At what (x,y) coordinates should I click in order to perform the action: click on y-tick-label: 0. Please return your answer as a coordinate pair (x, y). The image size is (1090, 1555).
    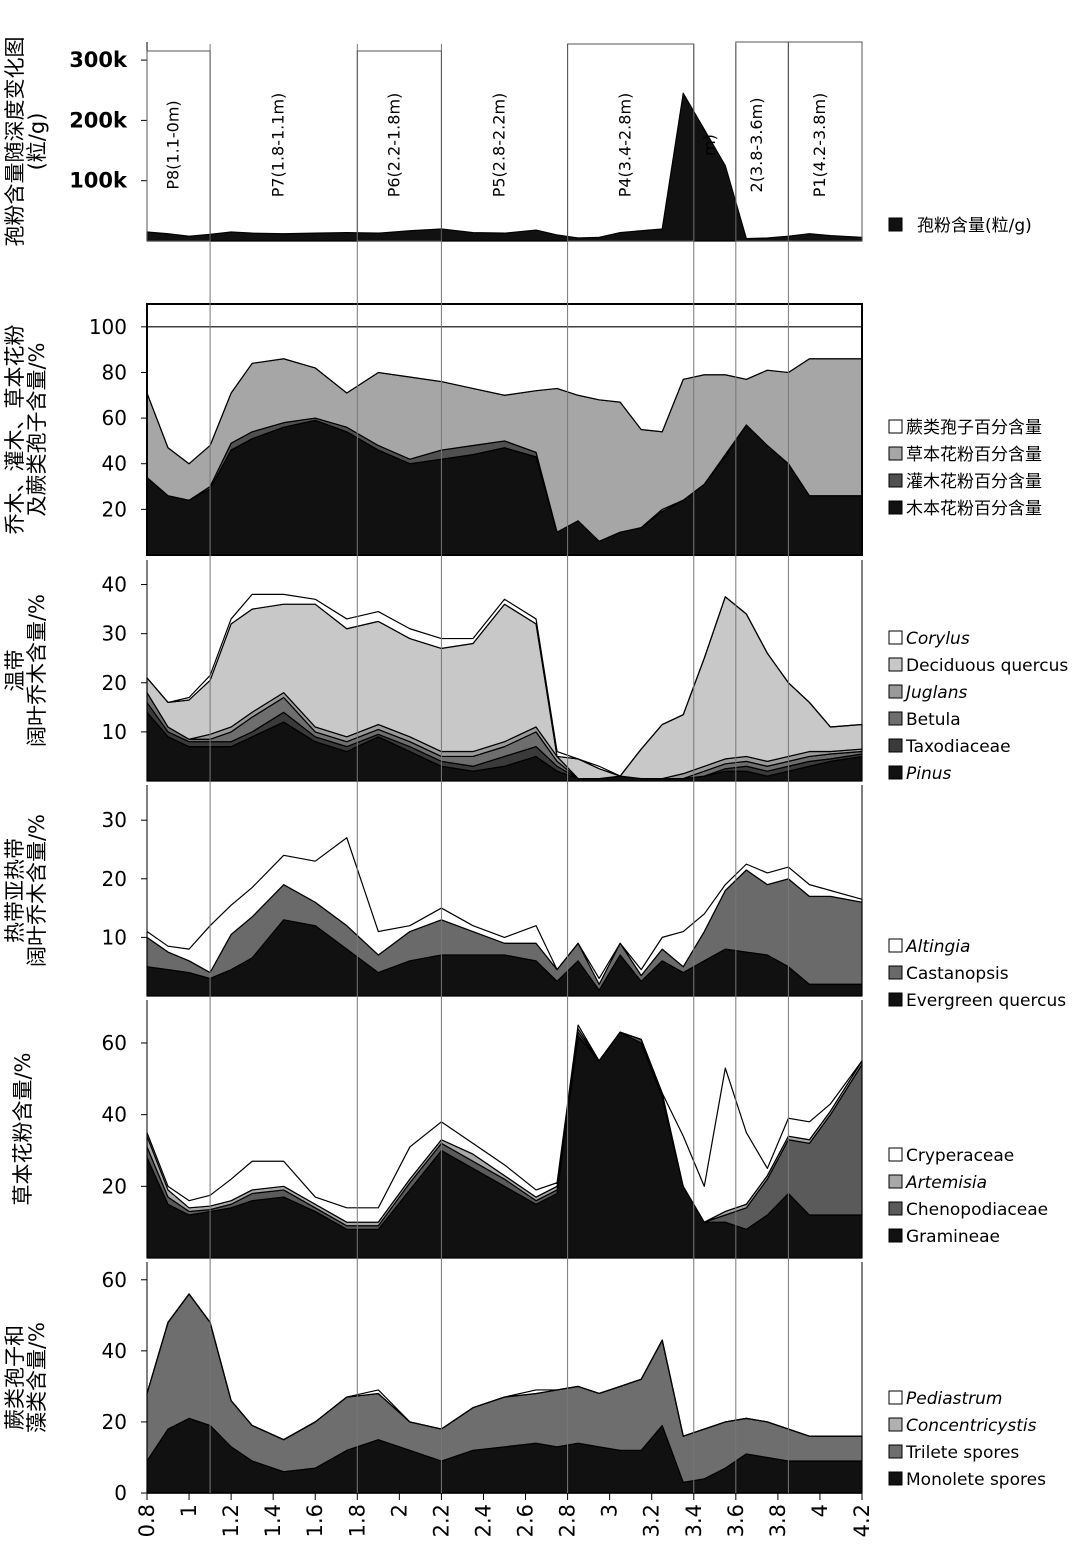
    Looking at the image, I should click on (120, 1493).